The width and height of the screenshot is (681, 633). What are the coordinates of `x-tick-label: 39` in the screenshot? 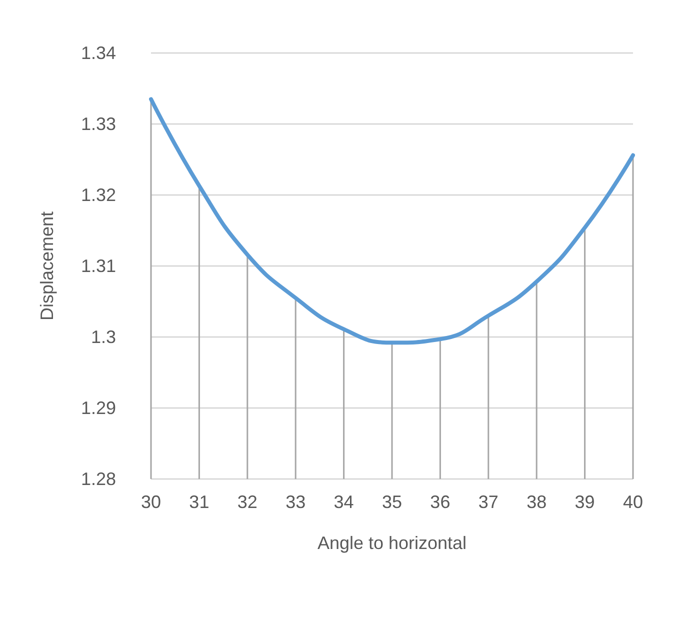 It's located at (584, 502).